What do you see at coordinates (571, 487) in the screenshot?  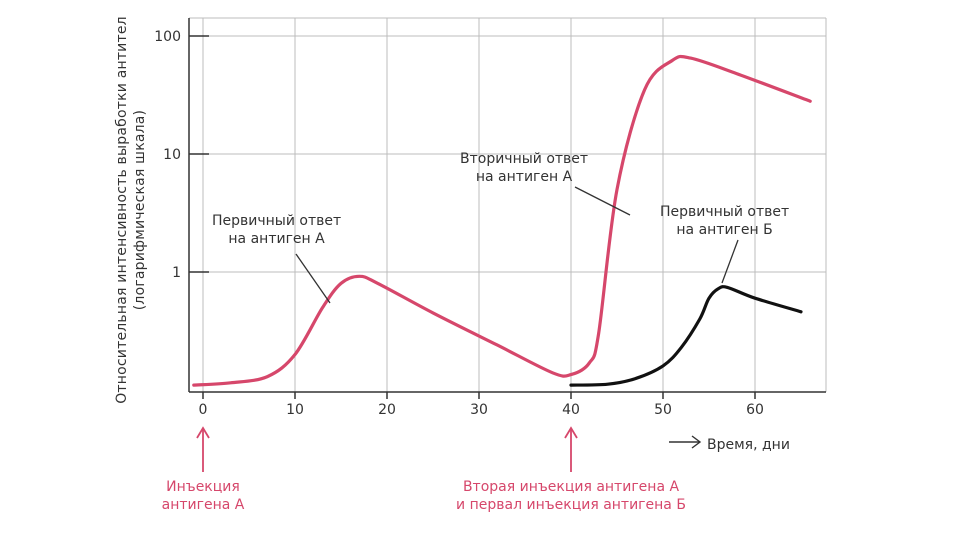 I see `marker-label-injection-2-line-1: Вторая инъекция антигена А` at bounding box center [571, 487].